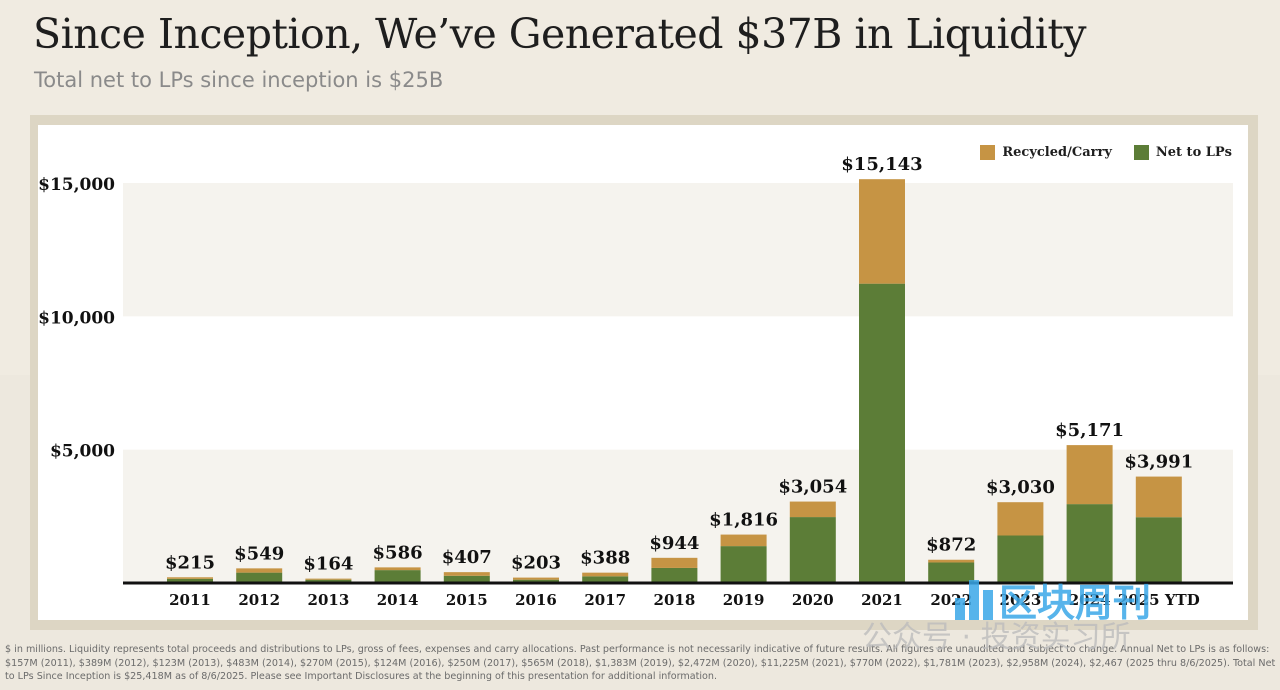 This screenshot has width=1280, height=690. I want to click on legend-swatch-recycled, so click(988, 152).